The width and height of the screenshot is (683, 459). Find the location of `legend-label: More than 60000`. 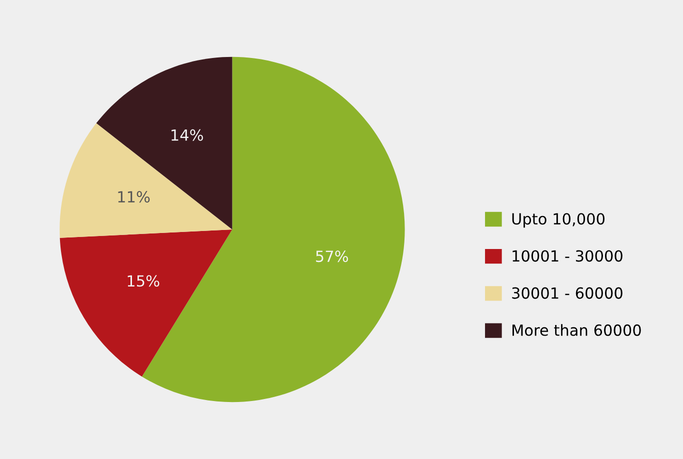

legend-label: More than 60000 is located at coordinates (576, 330).